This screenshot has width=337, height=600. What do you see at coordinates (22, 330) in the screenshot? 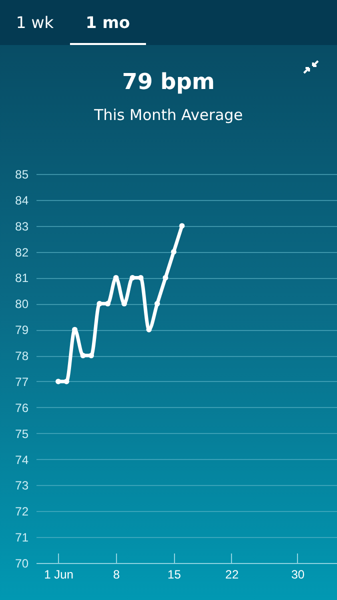
I see `y-tick-label: 79` at bounding box center [22, 330].